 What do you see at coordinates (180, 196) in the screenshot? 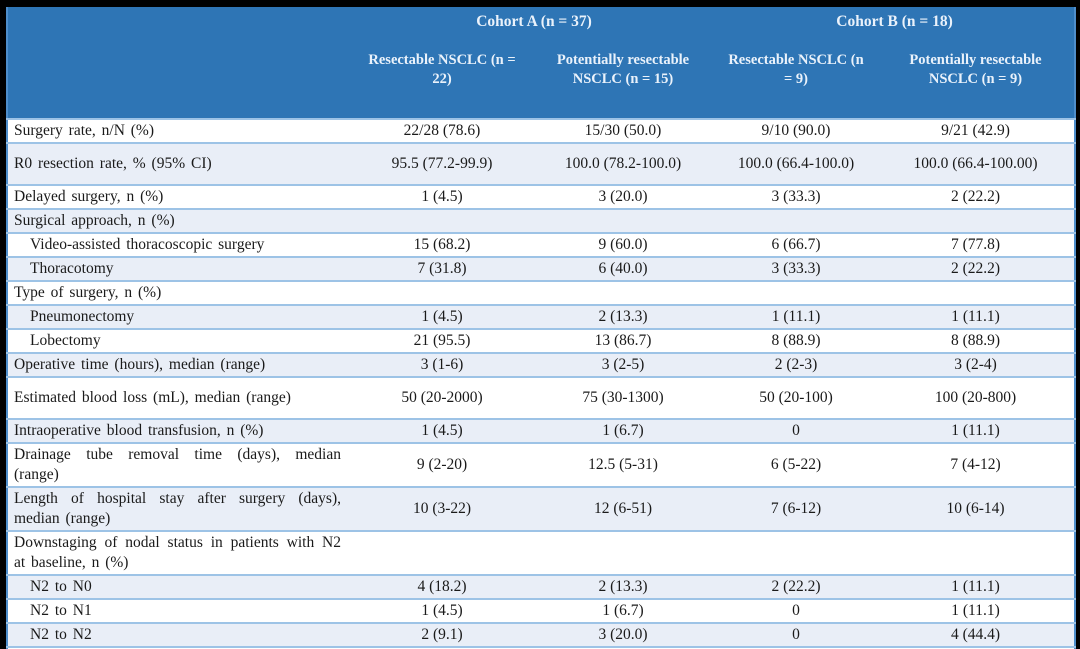
I see `row-label: Delayed surgery, n (%)` at bounding box center [180, 196].